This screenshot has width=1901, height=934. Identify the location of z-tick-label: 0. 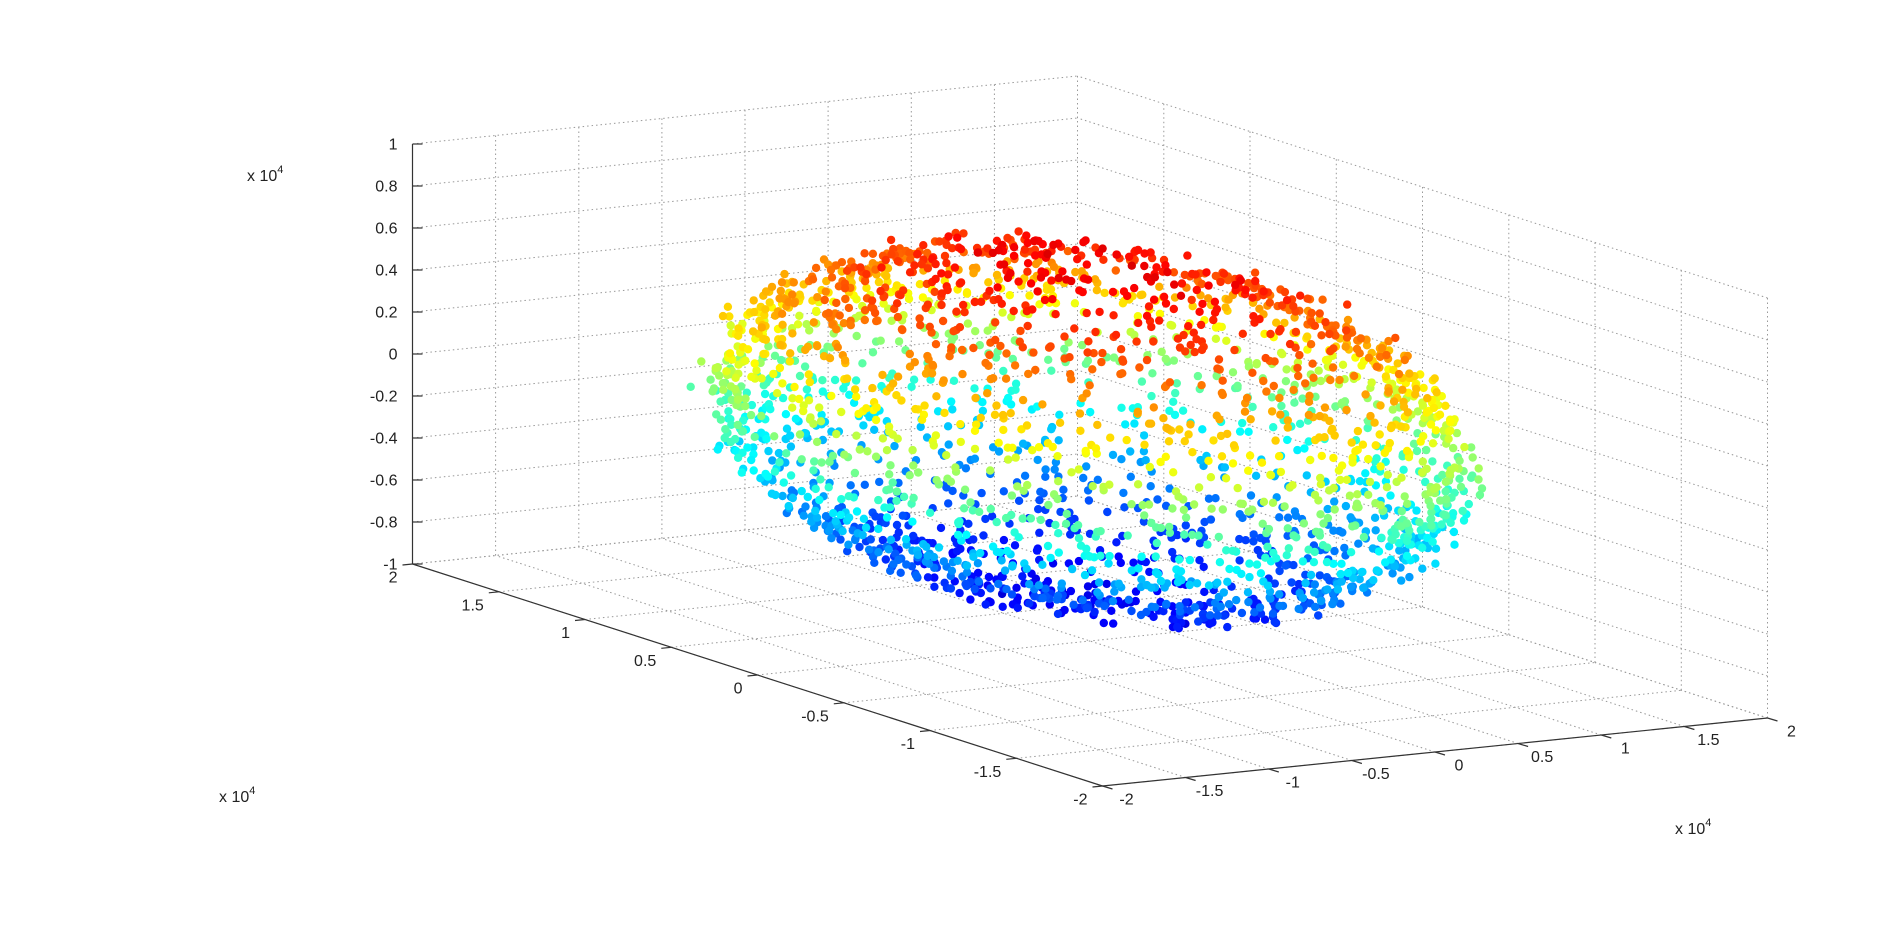
(393, 355).